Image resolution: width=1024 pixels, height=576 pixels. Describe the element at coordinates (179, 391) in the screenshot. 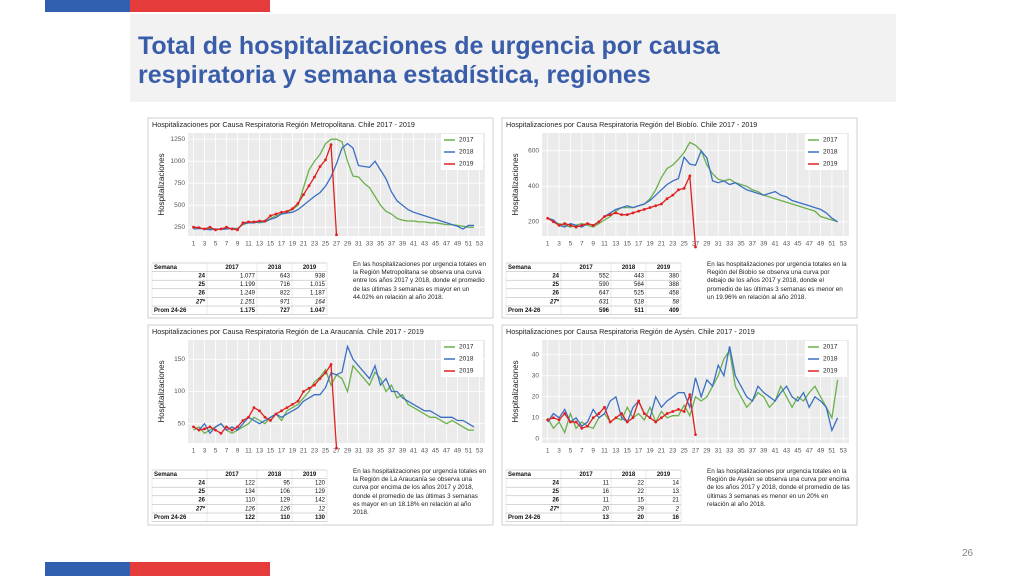

I see `y-tick-label: 100` at that location.